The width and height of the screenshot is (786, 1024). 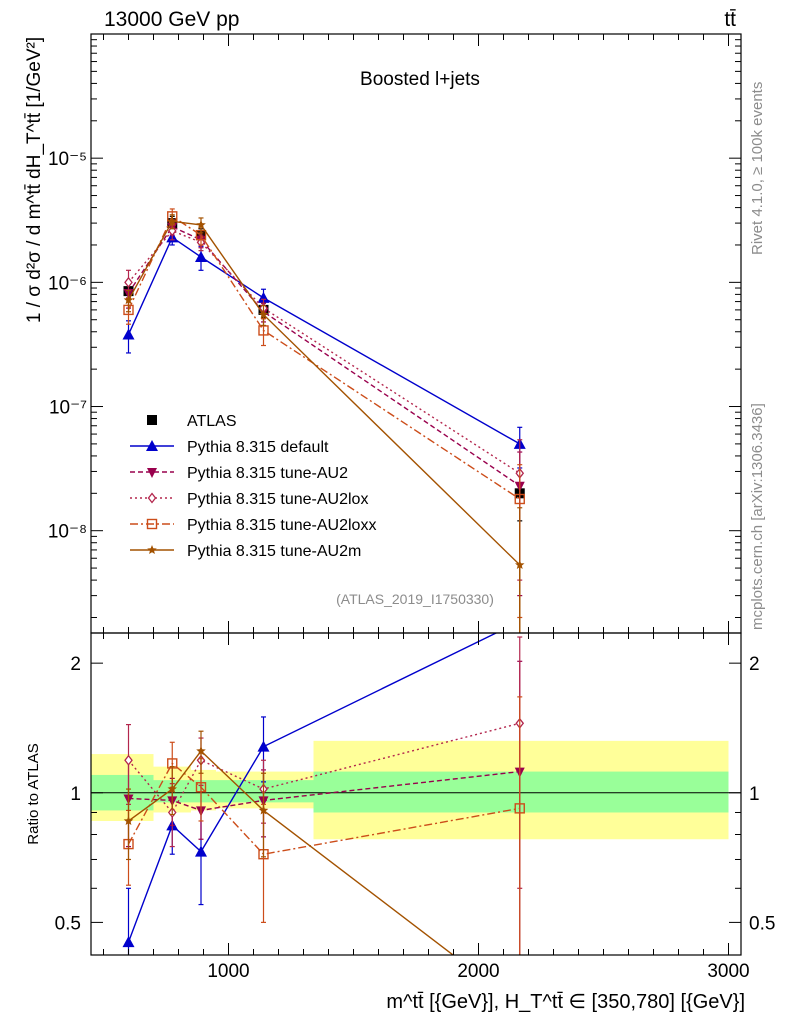 What do you see at coordinates (68, 408) in the screenshot?
I see `main-ytick-label: 10⁻⁷` at bounding box center [68, 408].